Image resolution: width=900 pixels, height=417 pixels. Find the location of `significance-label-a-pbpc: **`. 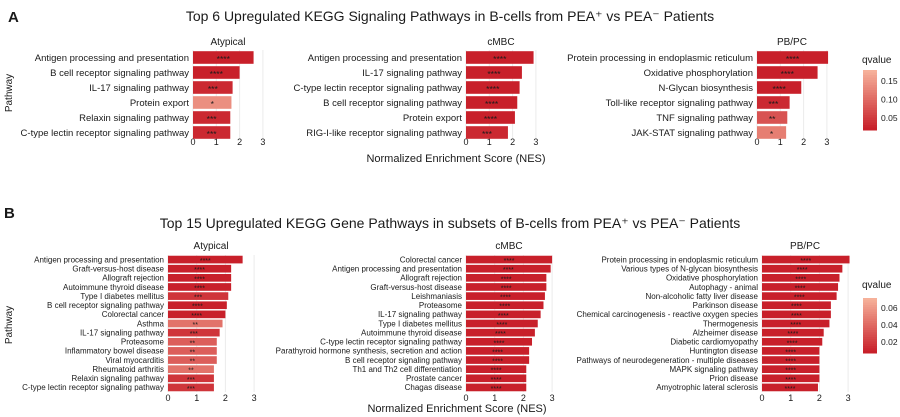

significance-label-a-pbpc: ** is located at coordinates (772, 119).